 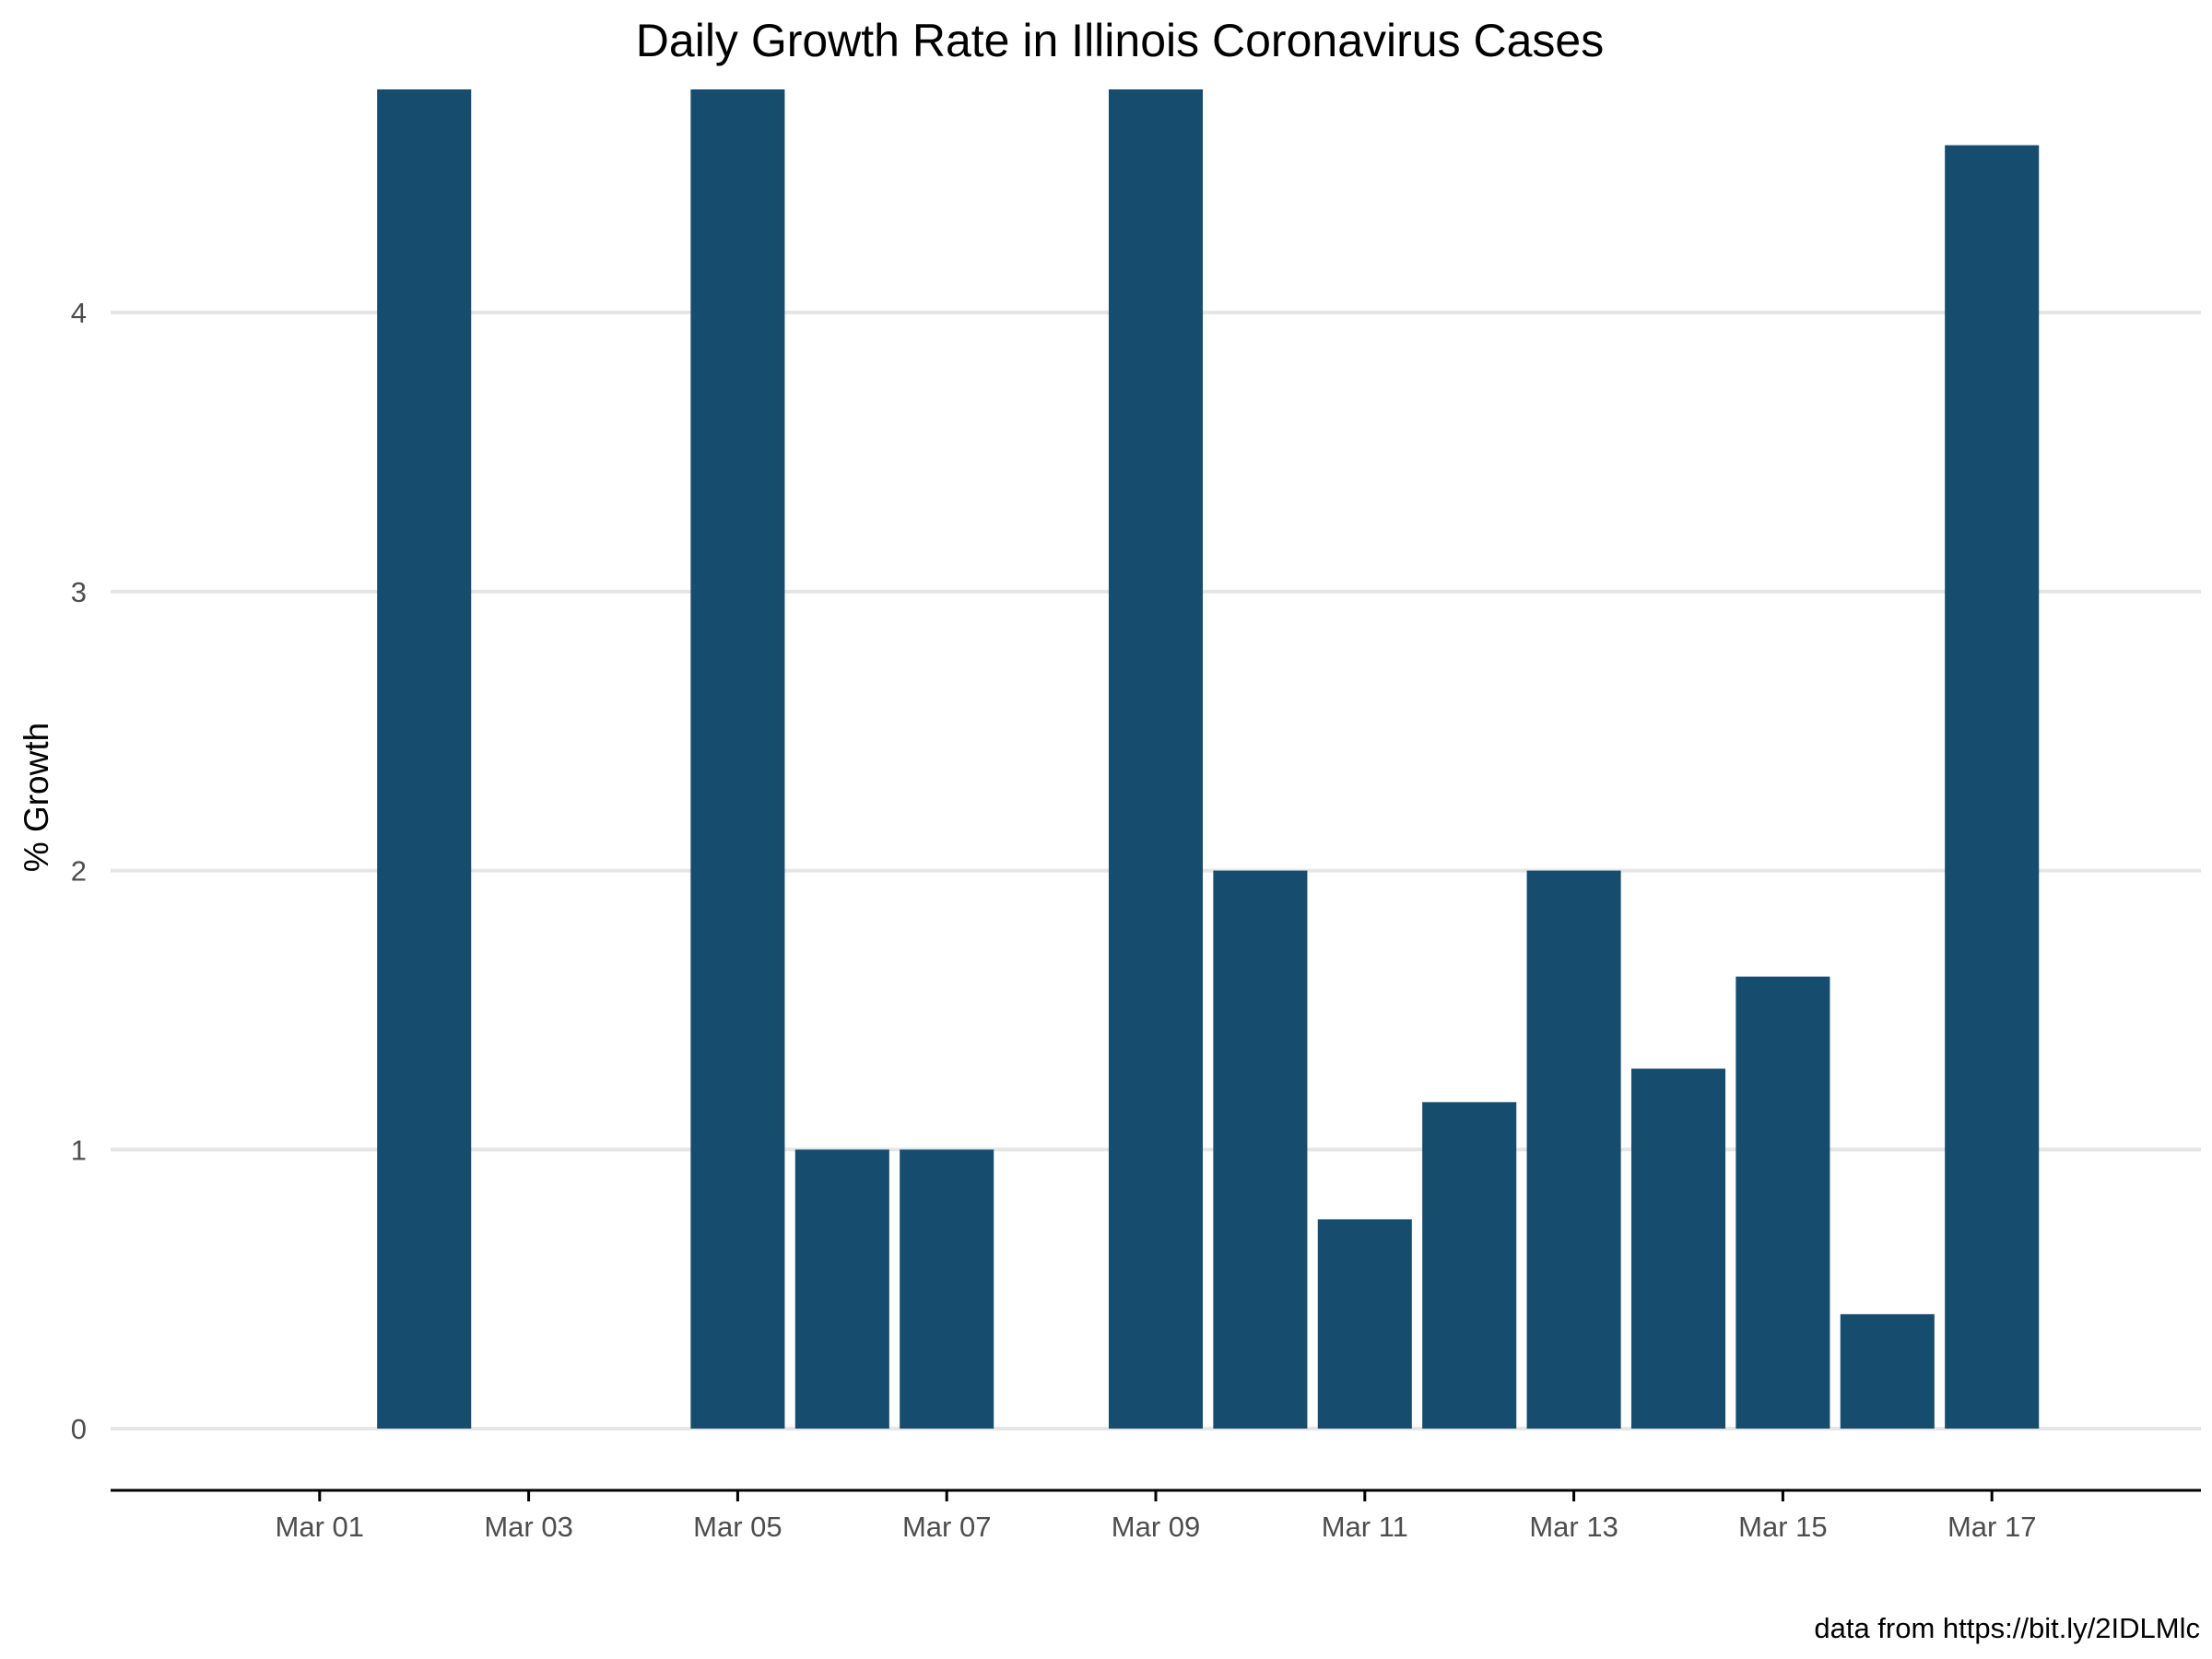 I want to click on x-tick-label: Mar 15, so click(x=1782, y=1527).